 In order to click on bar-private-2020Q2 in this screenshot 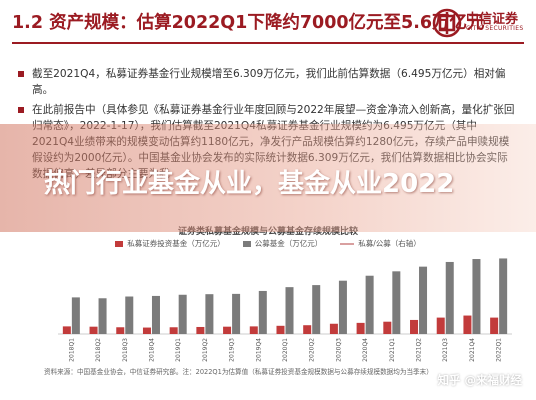, I will do `click(307, 329)`.